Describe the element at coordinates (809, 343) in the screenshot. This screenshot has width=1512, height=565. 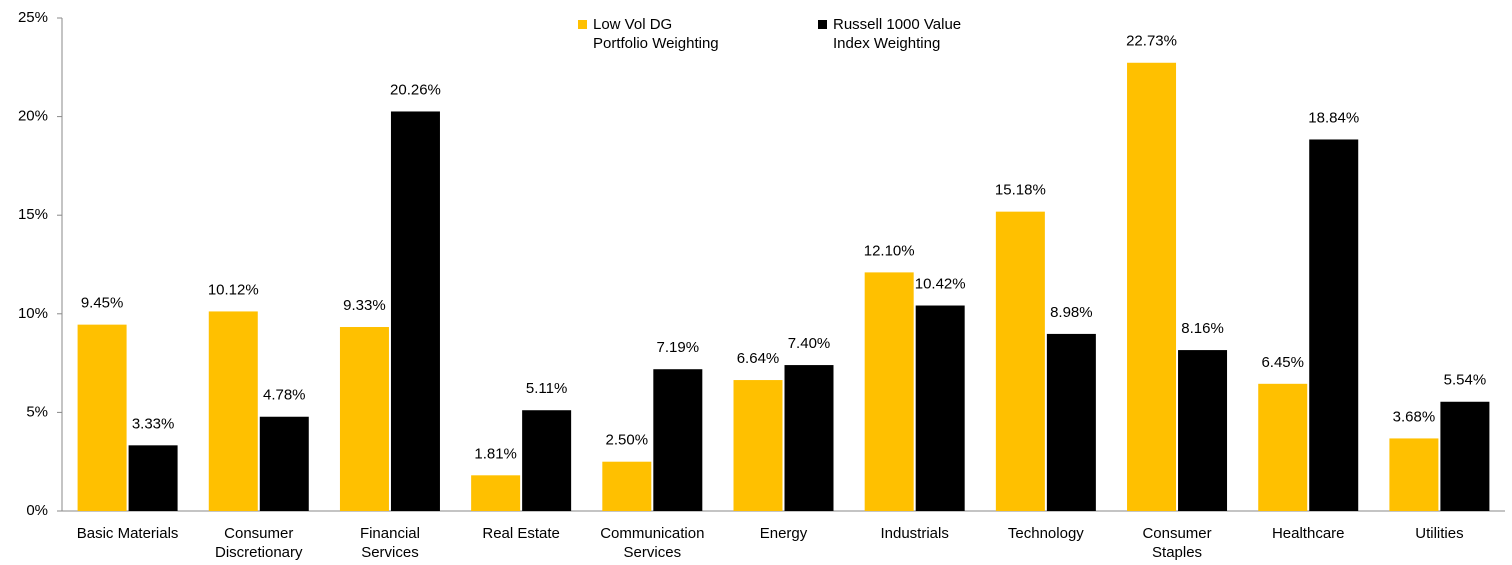
I see `value-label: 7.40%` at that location.